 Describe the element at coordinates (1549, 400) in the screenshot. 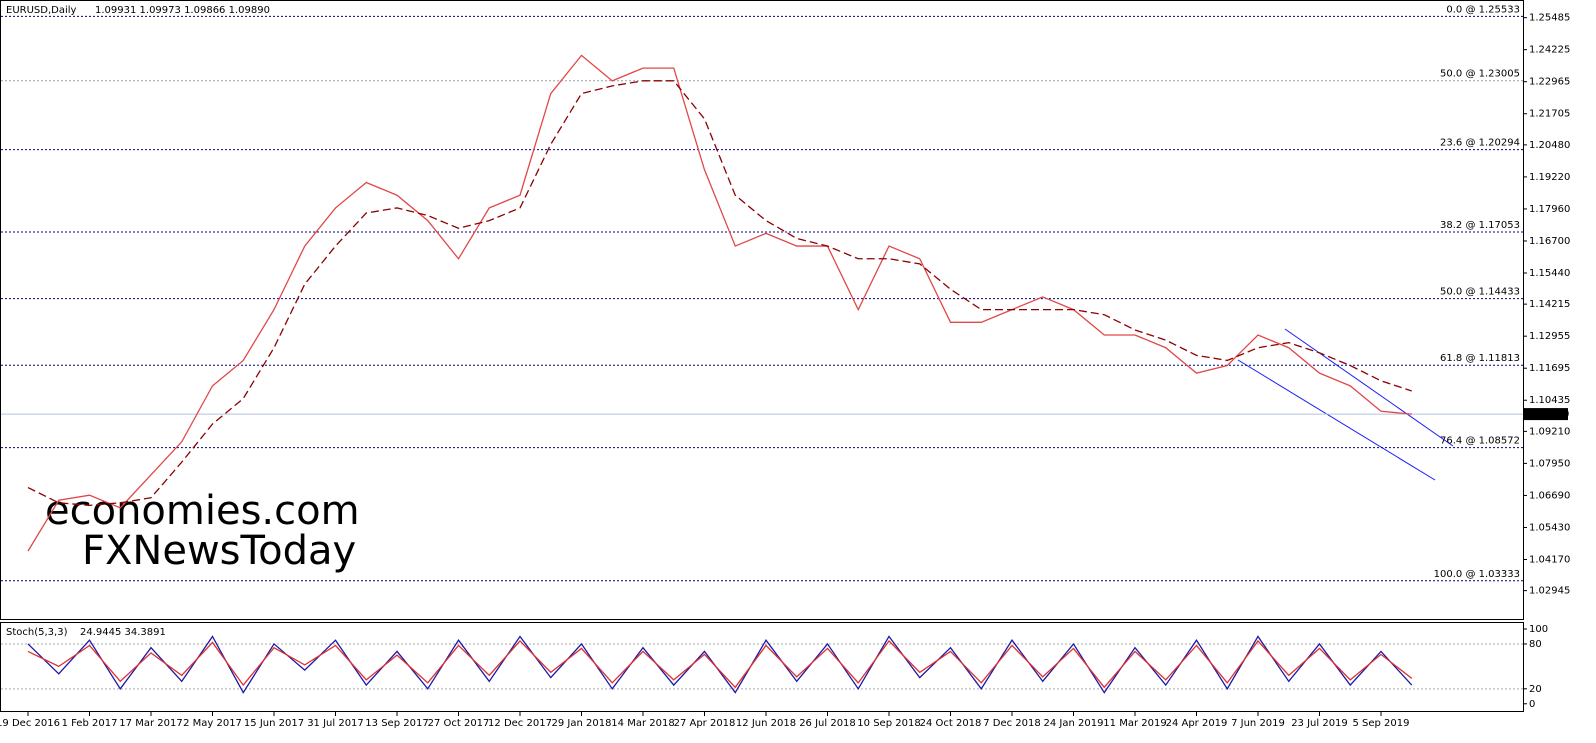

I see `y-tick-label: 1.10435` at that location.